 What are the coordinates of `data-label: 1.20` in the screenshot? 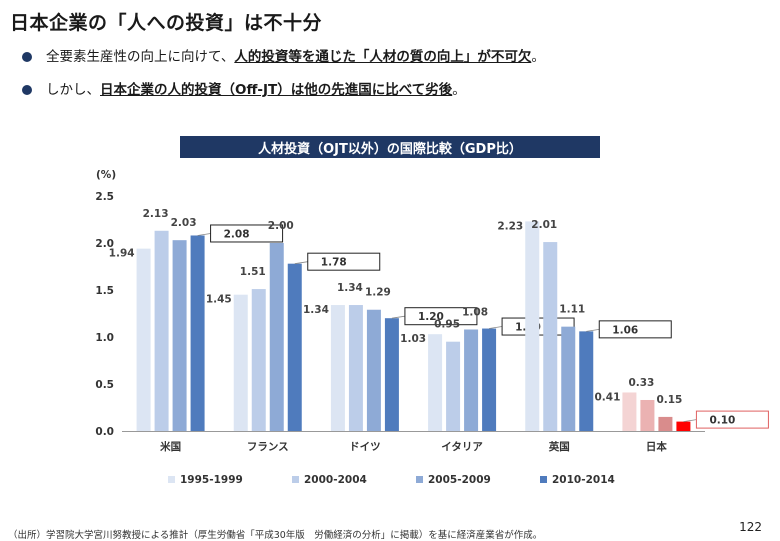 It's located at (431, 317).